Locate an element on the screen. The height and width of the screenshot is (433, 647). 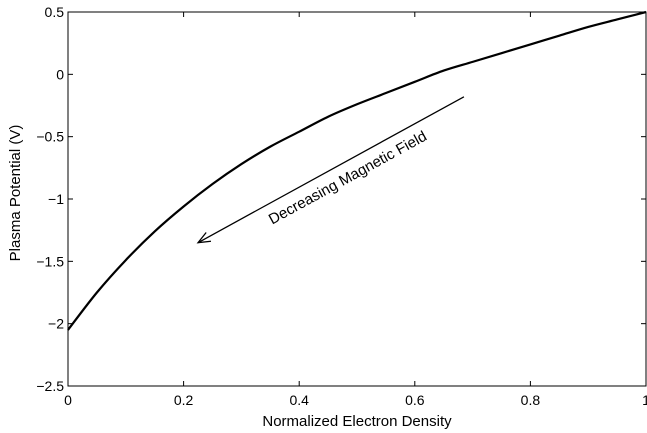
x-tick-label: 0.2 is located at coordinates (184, 400).